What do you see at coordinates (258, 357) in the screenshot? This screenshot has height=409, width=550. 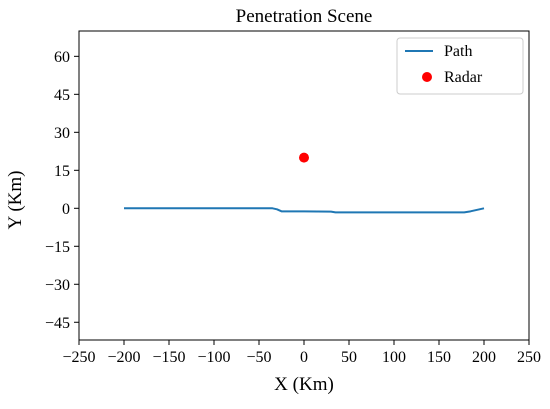 I see `x-tick-label: −50` at bounding box center [258, 357].